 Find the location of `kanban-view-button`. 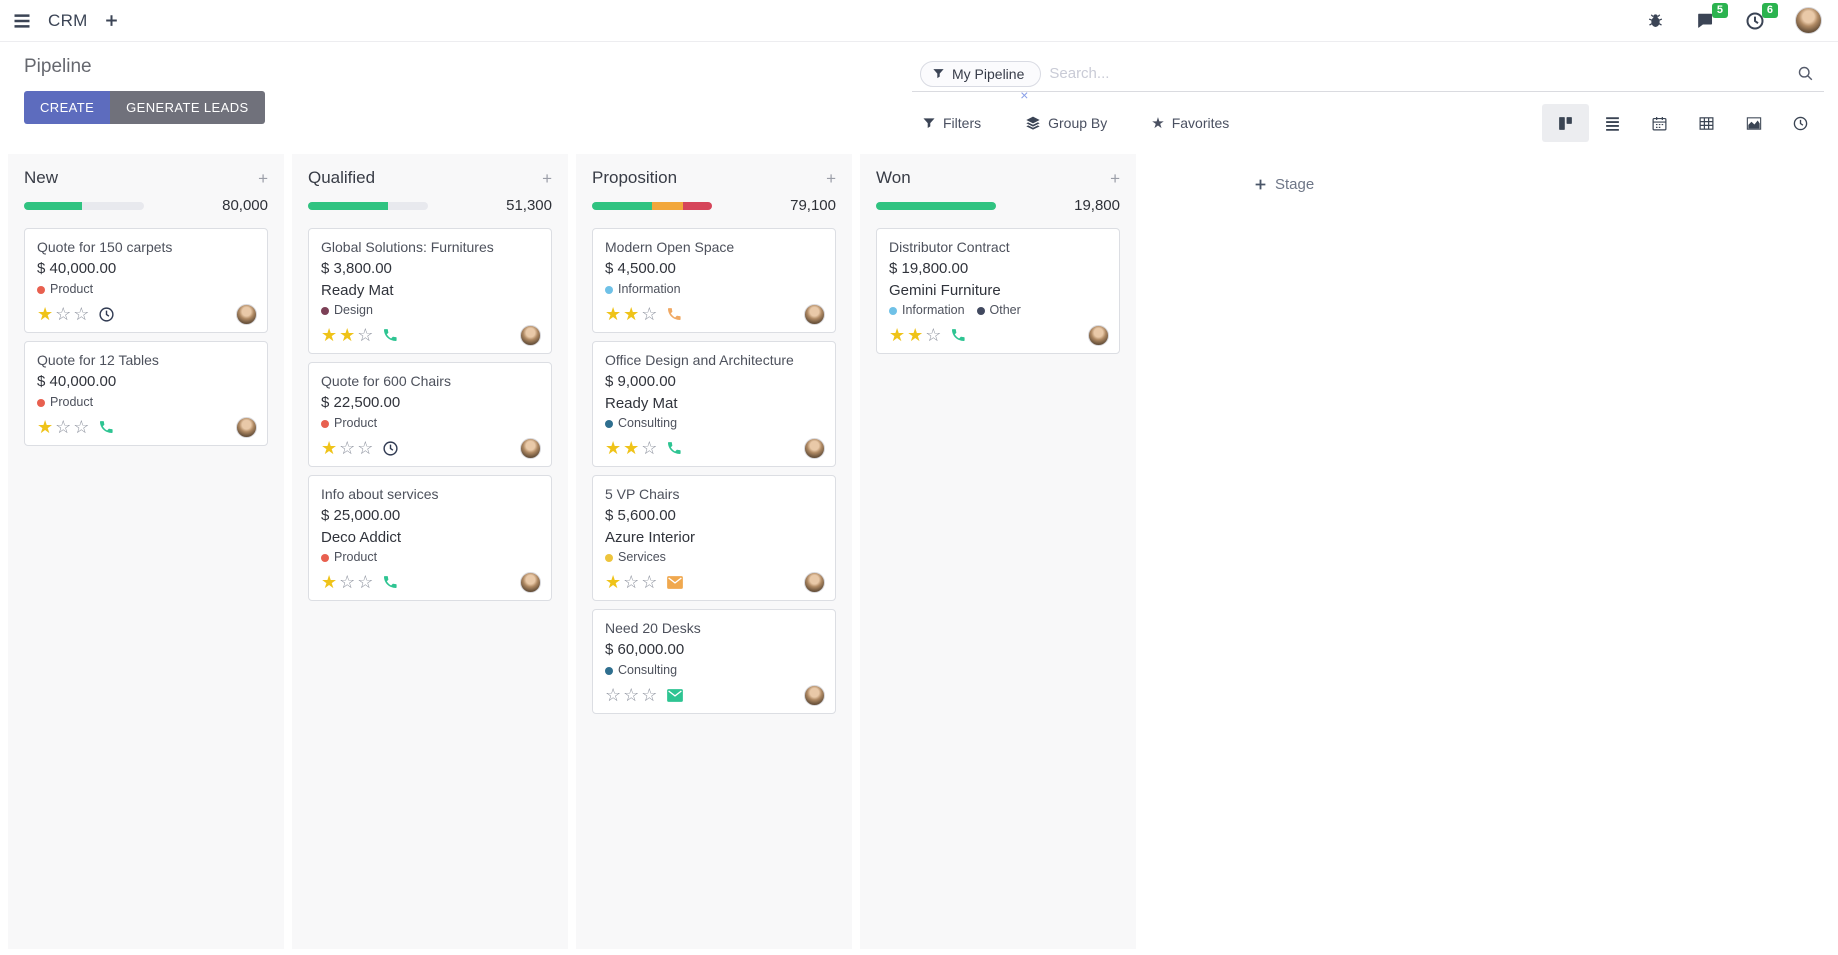

kanban-view-button is located at coordinates (1565, 123).